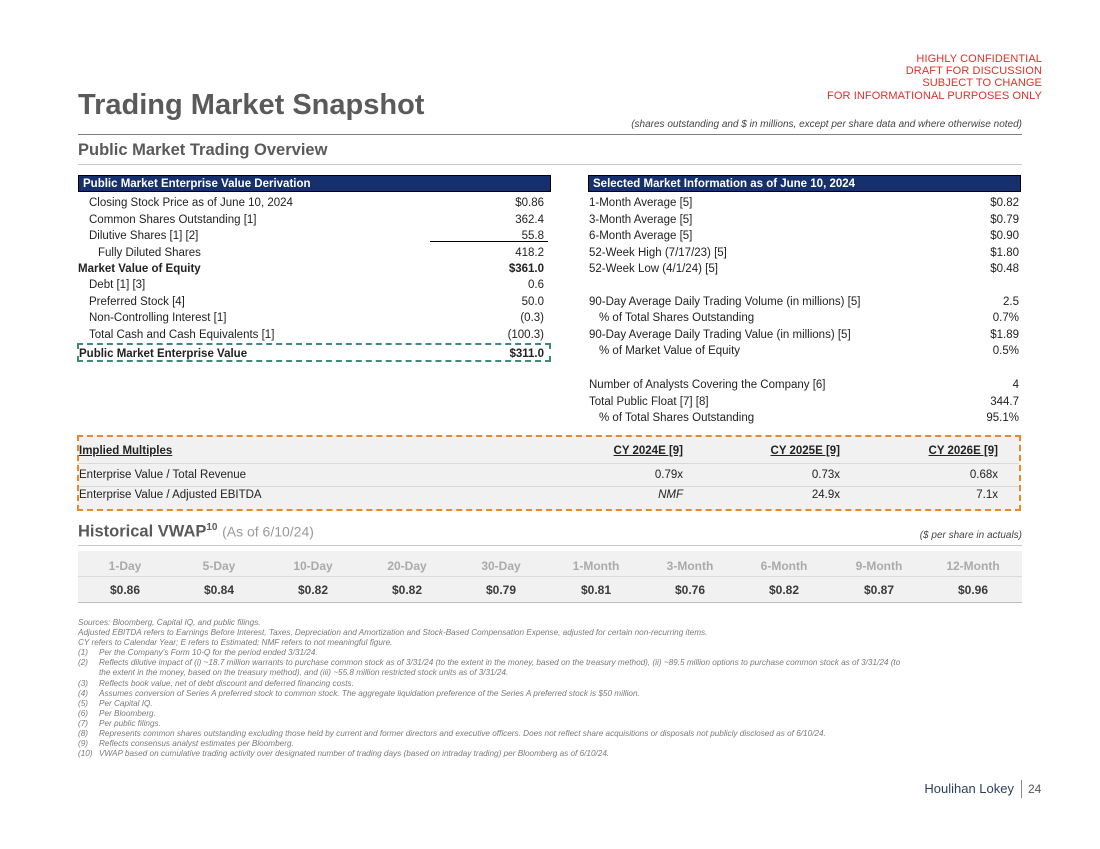  Describe the element at coordinates (85, 754) in the screenshot. I see `footnote-number: (10)` at that location.